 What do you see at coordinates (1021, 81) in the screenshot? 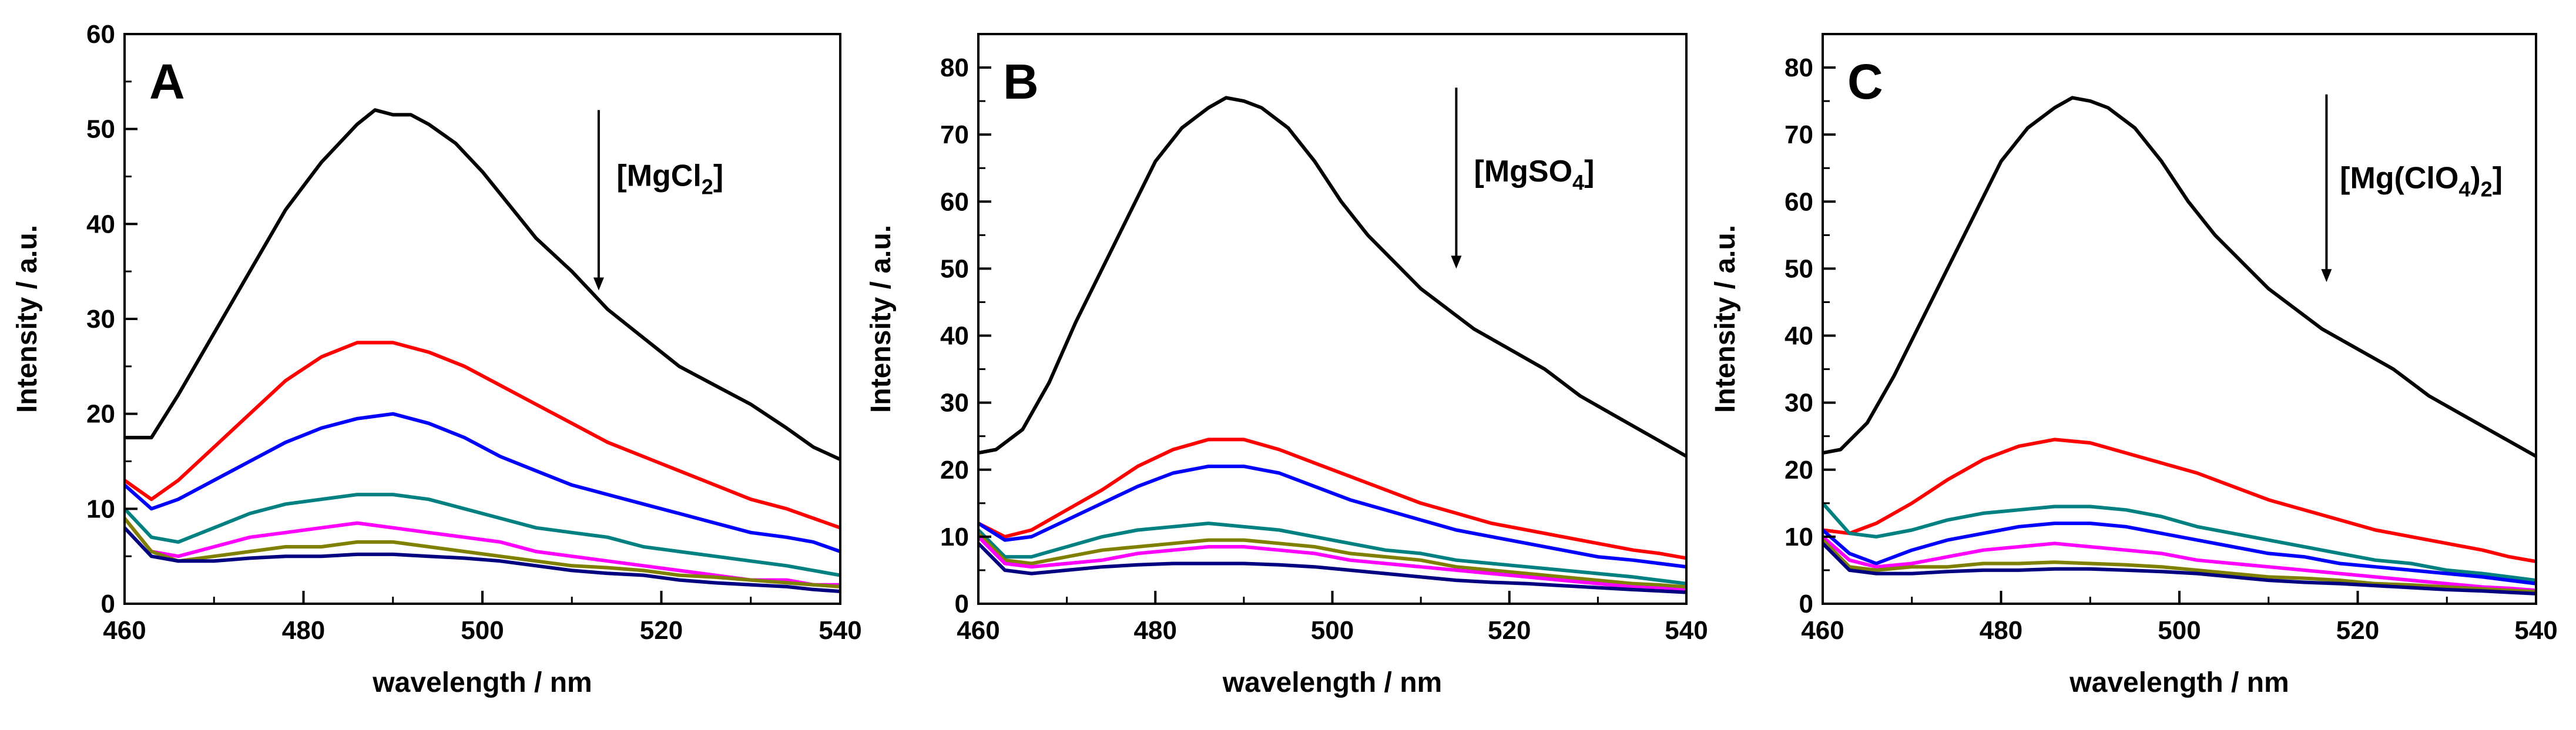
I see `panel-label: B` at bounding box center [1021, 81].